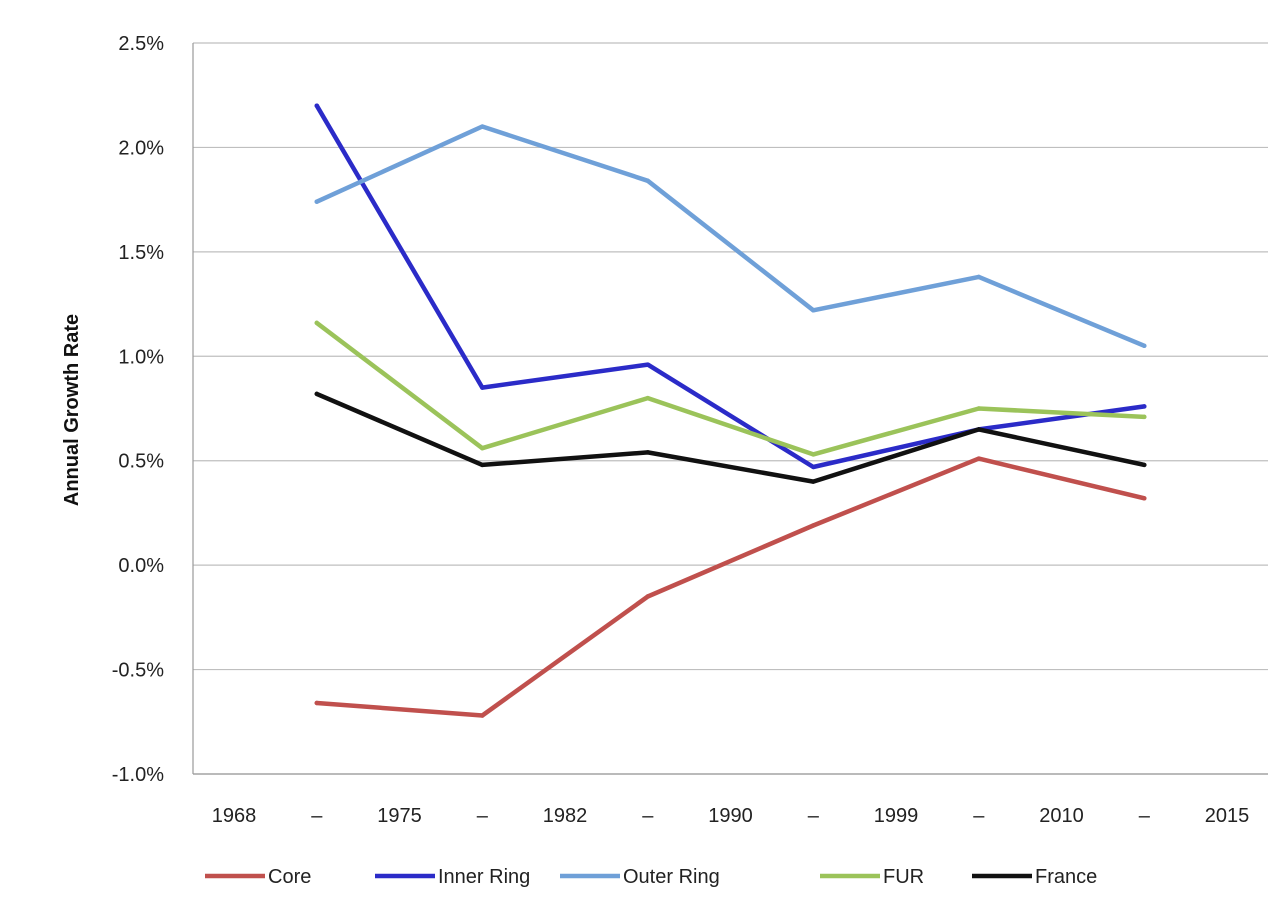 This screenshot has width=1286, height=920. Describe the element at coordinates (565, 816) in the screenshot. I see `x-tick-label: 1982` at that location.